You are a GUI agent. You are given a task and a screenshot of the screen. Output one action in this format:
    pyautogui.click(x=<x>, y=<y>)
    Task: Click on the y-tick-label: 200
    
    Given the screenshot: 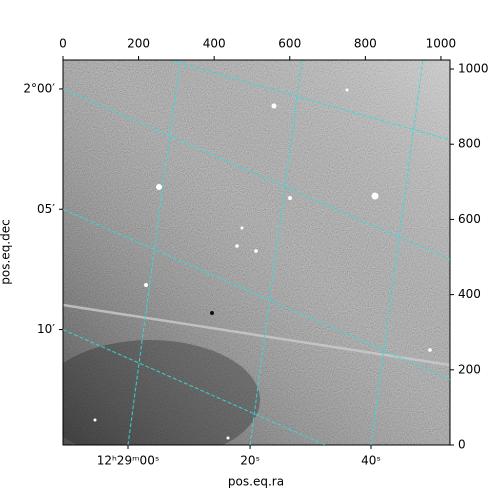 What is the action you would take?
    pyautogui.click(x=469, y=369)
    